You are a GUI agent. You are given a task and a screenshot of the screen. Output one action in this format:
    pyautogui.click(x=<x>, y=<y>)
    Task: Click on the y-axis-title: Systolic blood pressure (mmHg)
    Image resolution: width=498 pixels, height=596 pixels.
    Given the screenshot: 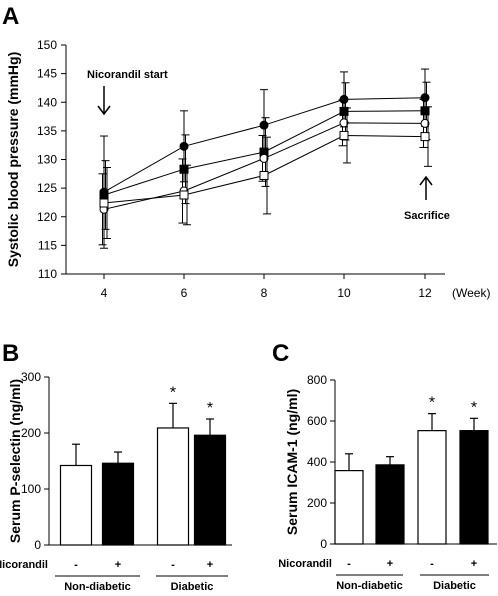 What is the action you would take?
    pyautogui.click(x=13, y=159)
    